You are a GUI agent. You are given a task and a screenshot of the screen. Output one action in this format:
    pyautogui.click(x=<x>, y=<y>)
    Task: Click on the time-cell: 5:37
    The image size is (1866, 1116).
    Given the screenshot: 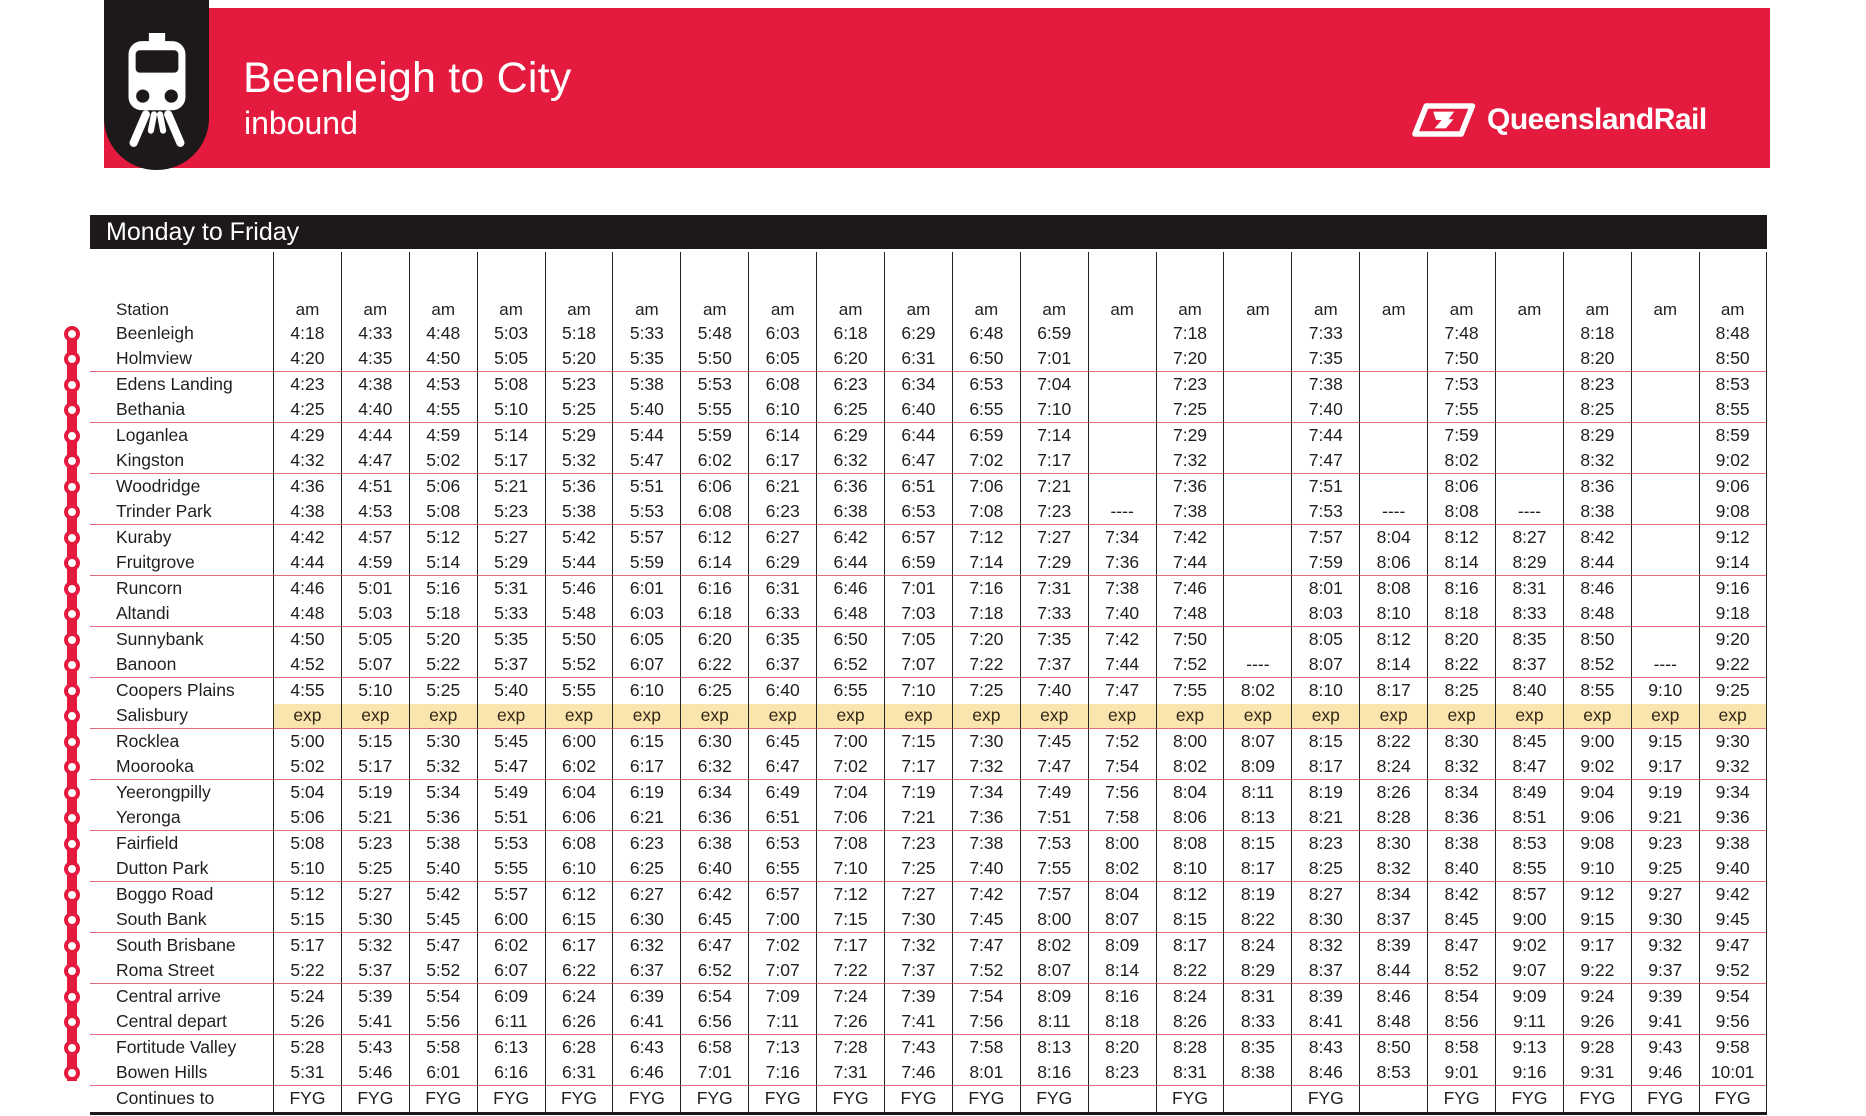 What is the action you would take?
    pyautogui.click(x=510, y=665)
    